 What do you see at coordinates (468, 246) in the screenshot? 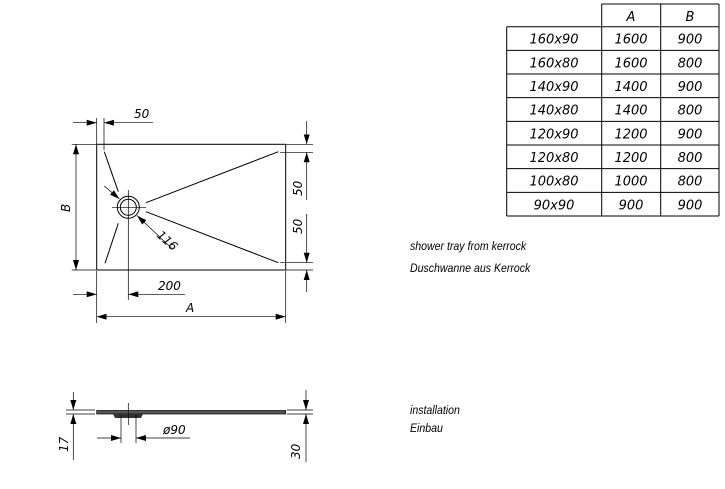
I see `material-note-en: shower tray from kerrock` at bounding box center [468, 246].